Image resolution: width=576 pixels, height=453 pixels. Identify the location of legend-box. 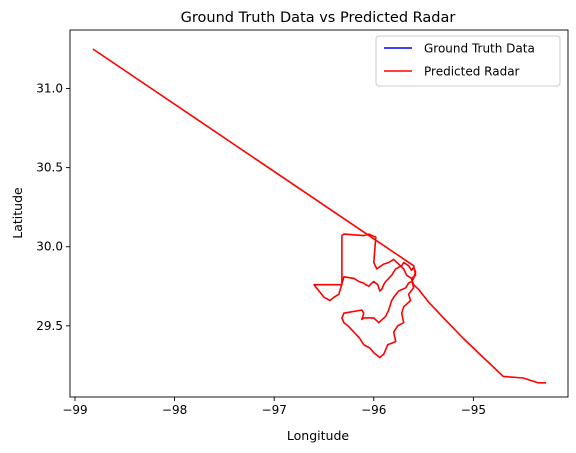
(468, 61).